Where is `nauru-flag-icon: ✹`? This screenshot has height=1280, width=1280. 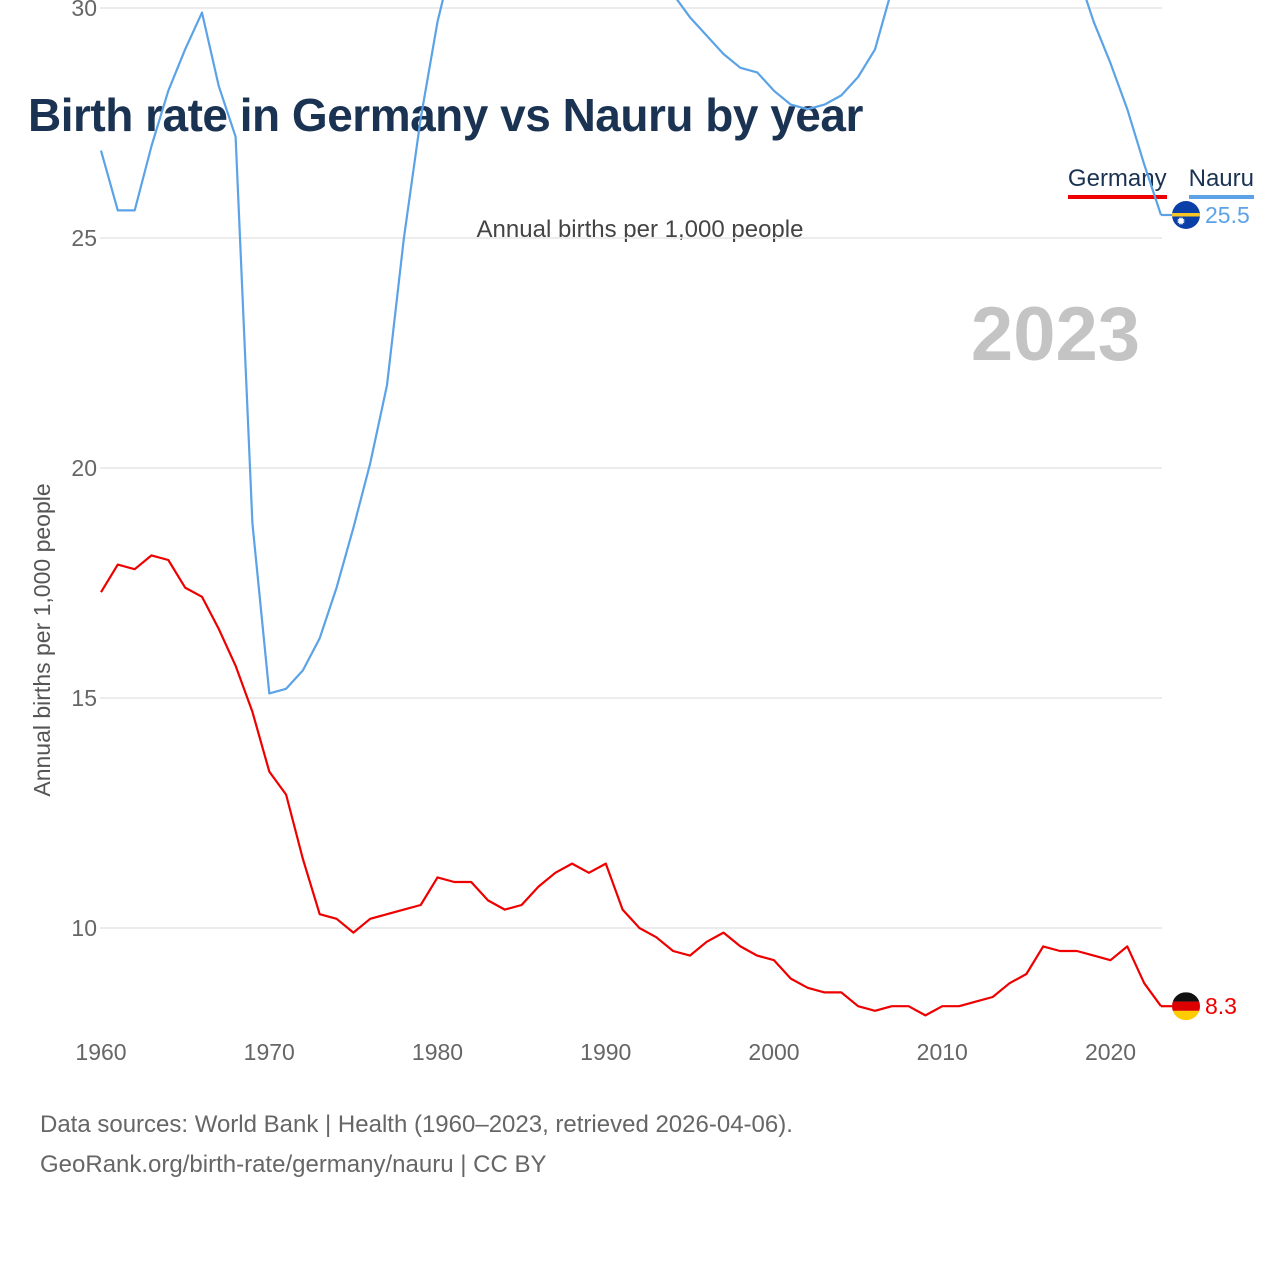 nauru-flag-icon: ✹ is located at coordinates (1186, 215).